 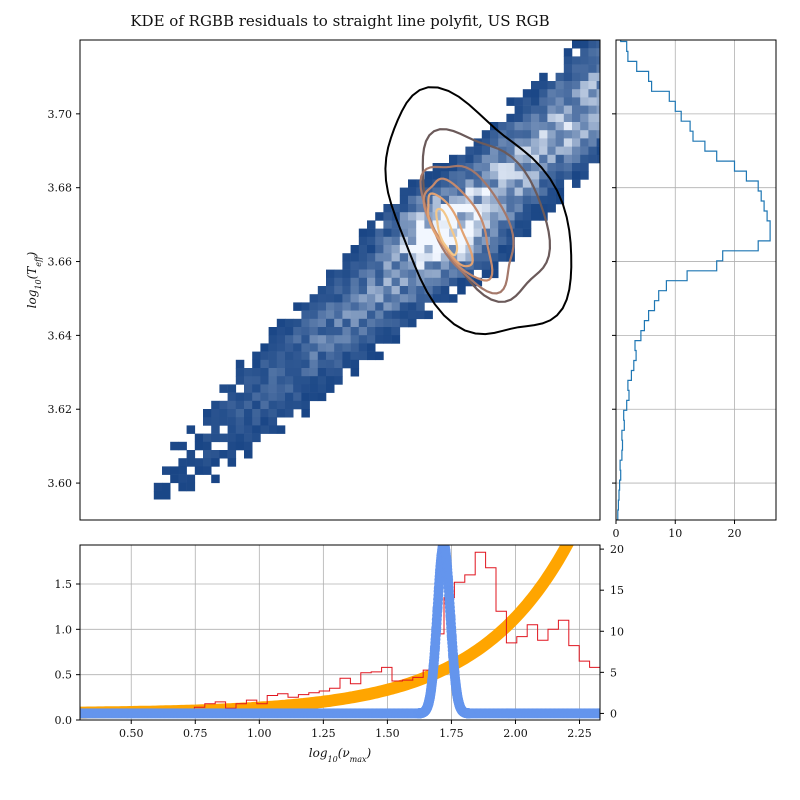 What do you see at coordinates (469, 713) in the screenshot?
I see `gaussian-point` at bounding box center [469, 713].